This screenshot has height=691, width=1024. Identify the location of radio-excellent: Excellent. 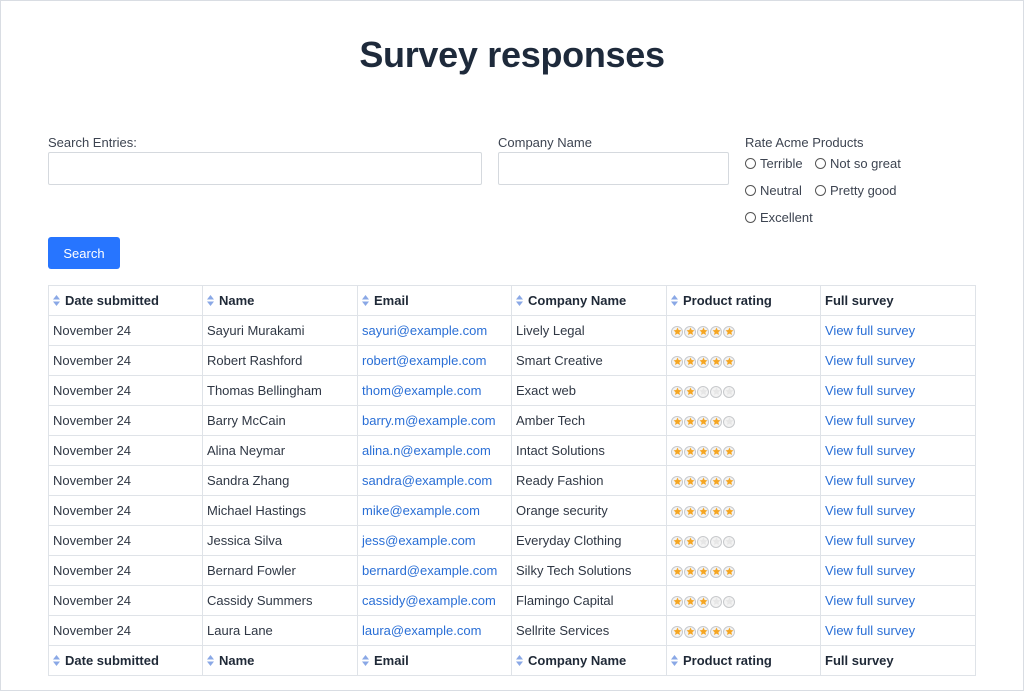
(779, 217).